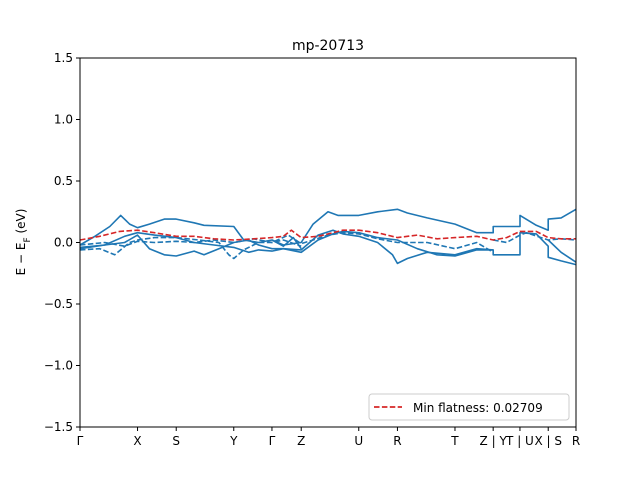  I want to click on series-layer, so click(328, 237).